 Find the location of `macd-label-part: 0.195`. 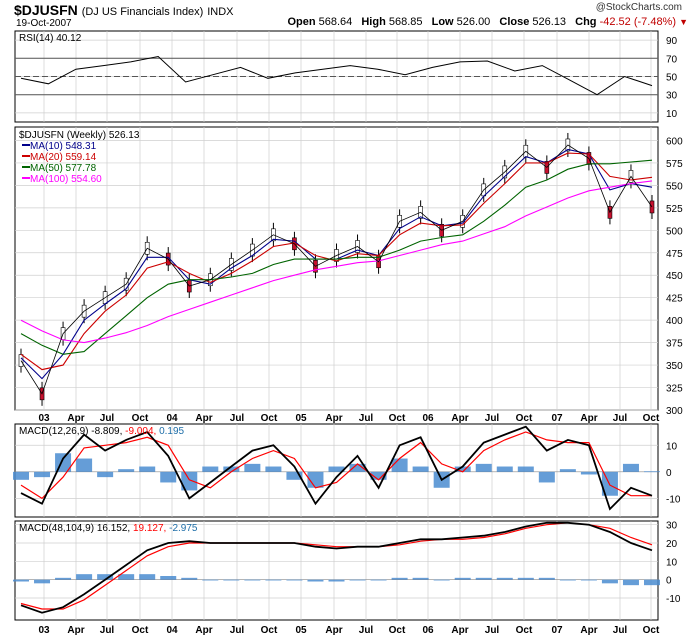

macd-label-part: 0.195 is located at coordinates (171, 431).